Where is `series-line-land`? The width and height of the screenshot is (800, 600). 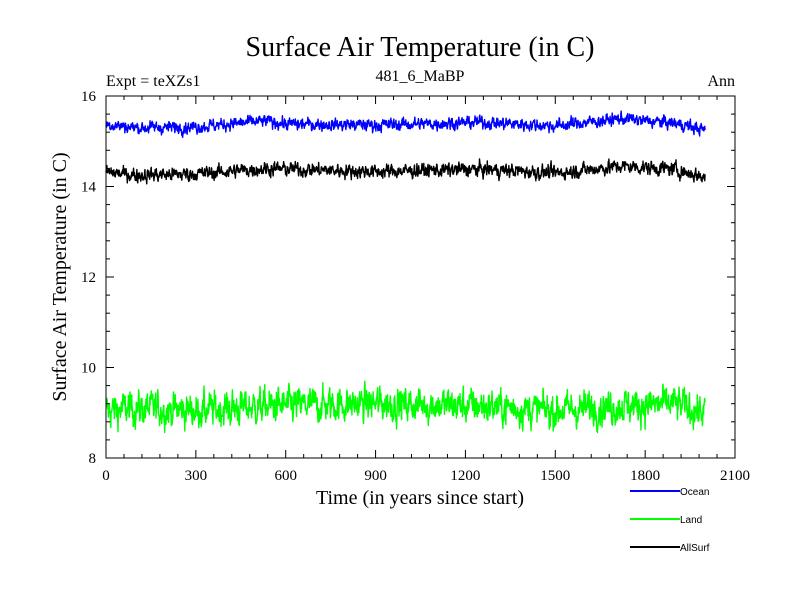
series-line-land is located at coordinates (405, 407).